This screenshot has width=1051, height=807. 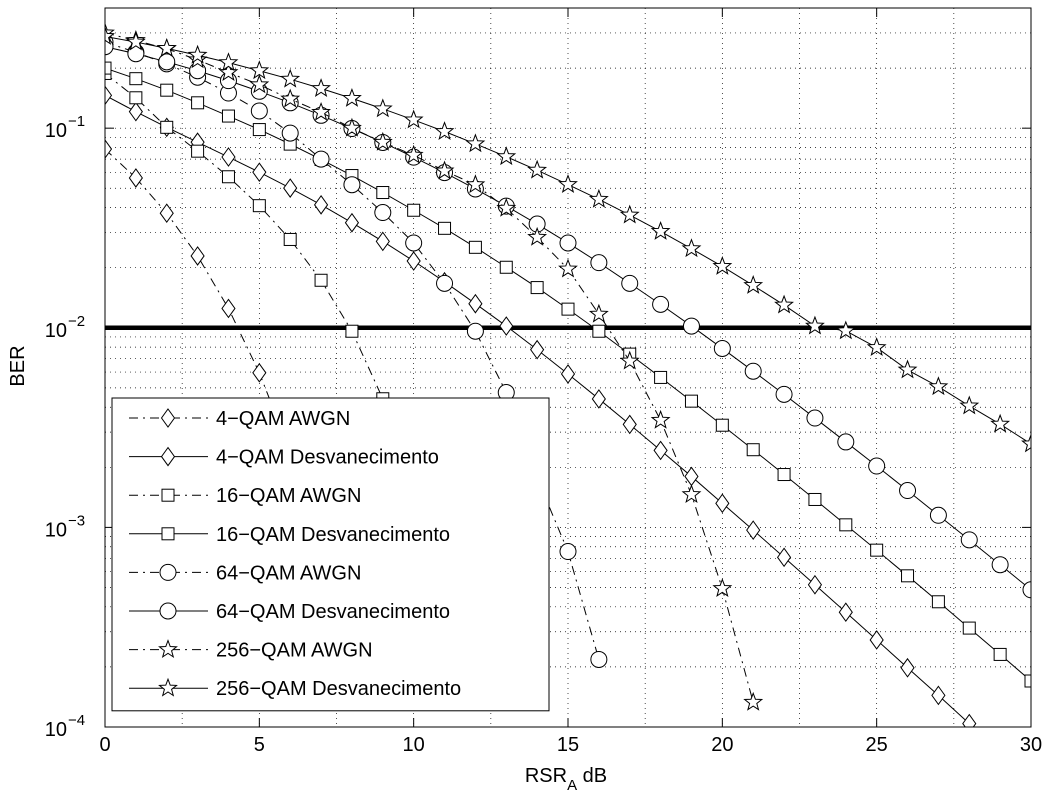 What do you see at coordinates (18, 365) in the screenshot?
I see `y-axis-label: BER` at bounding box center [18, 365].